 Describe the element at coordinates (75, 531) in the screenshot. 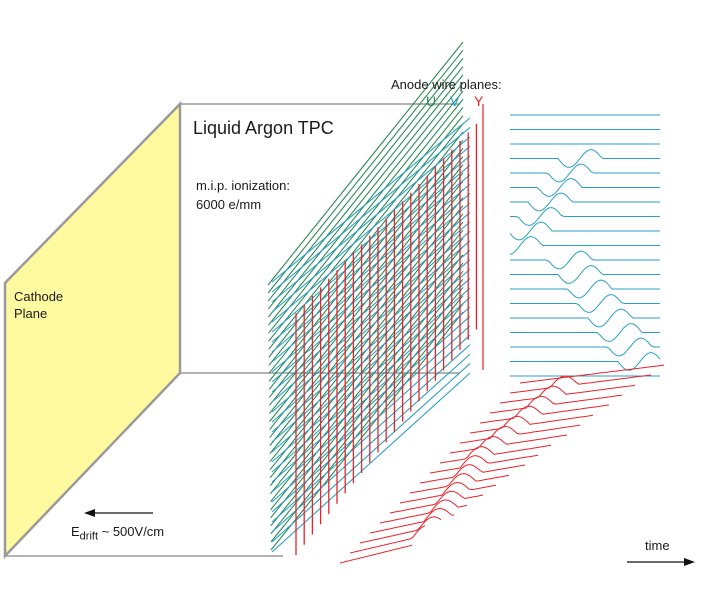

I see `edrift-symbol: E` at that location.